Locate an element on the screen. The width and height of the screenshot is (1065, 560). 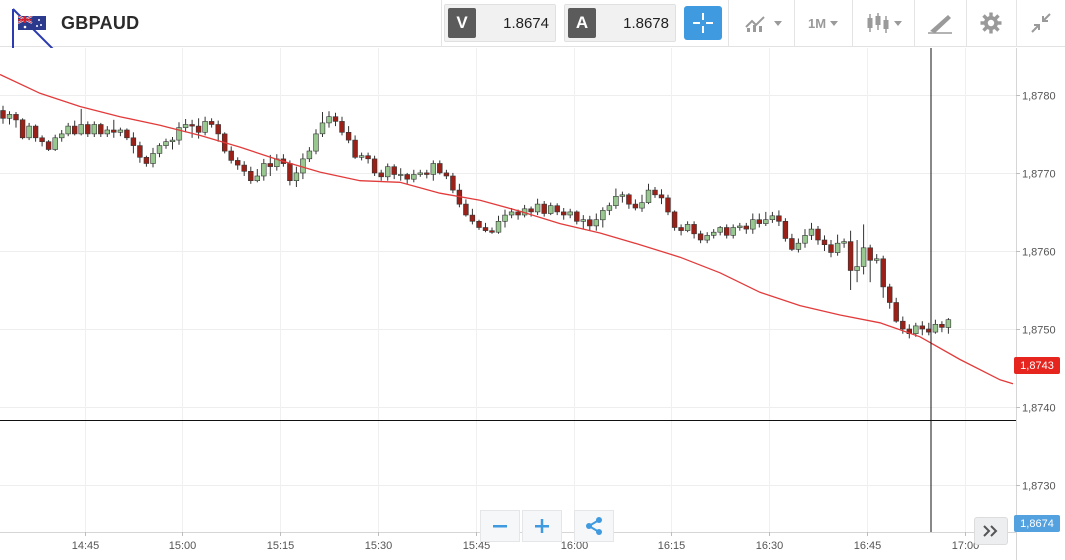
sell-quote-button: V 1.8674 is located at coordinates (500, 23).